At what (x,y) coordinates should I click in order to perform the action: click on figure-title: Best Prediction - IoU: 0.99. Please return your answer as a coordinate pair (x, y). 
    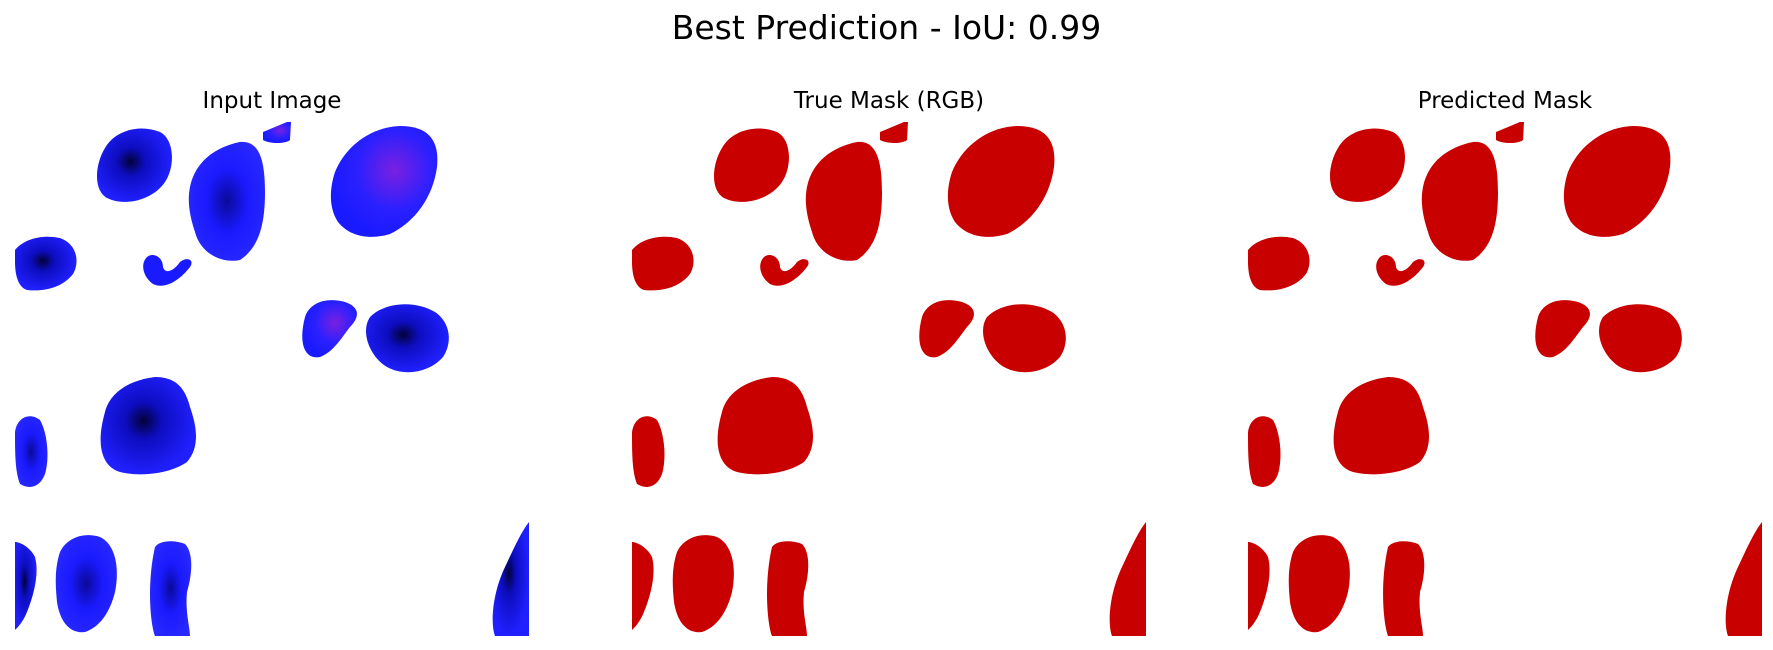
    Looking at the image, I should click on (886, 27).